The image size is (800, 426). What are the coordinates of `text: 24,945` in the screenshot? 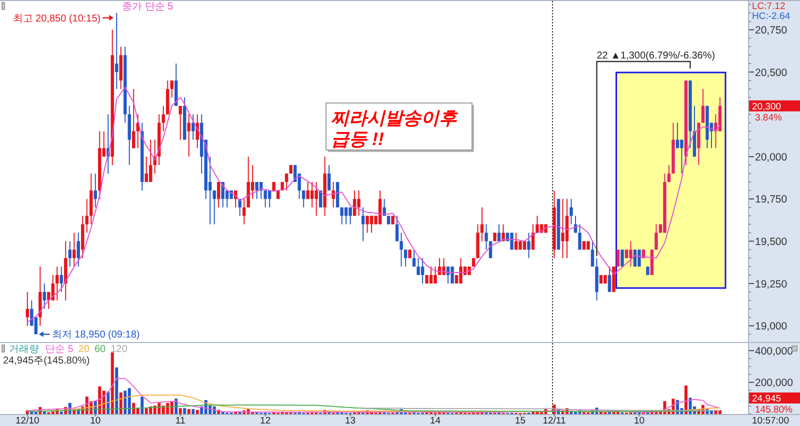 It's located at (767, 399).